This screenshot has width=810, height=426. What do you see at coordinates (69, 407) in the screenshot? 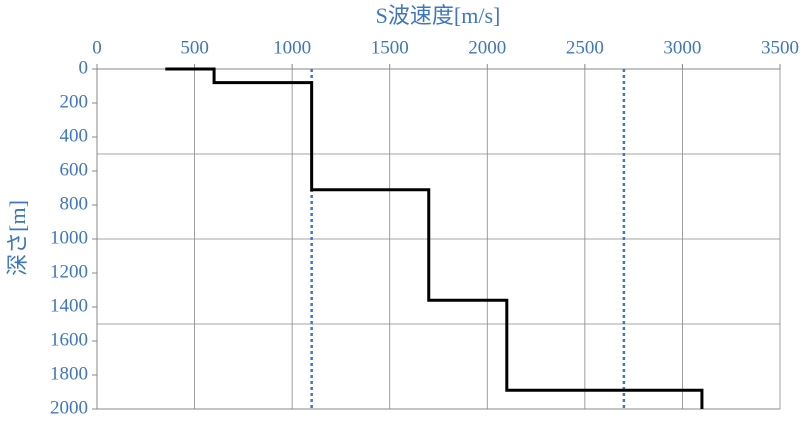
I see `y-tick-label: 2000` at bounding box center [69, 407].